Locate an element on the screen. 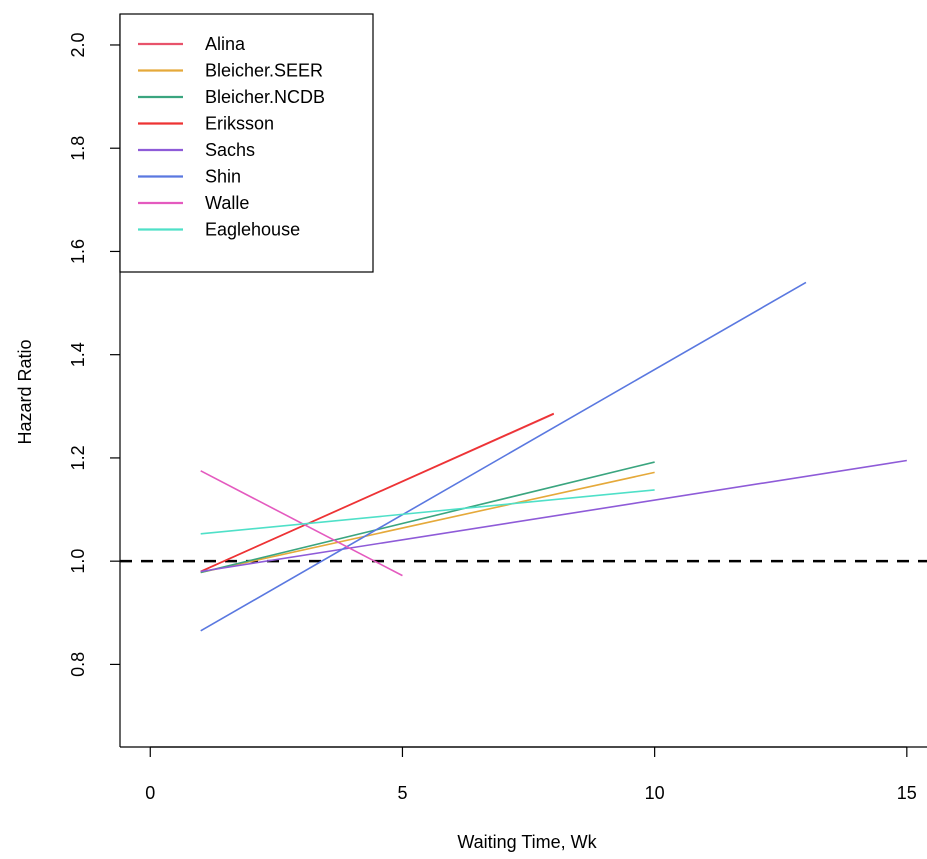  x-tick-label: 15 is located at coordinates (907, 793).